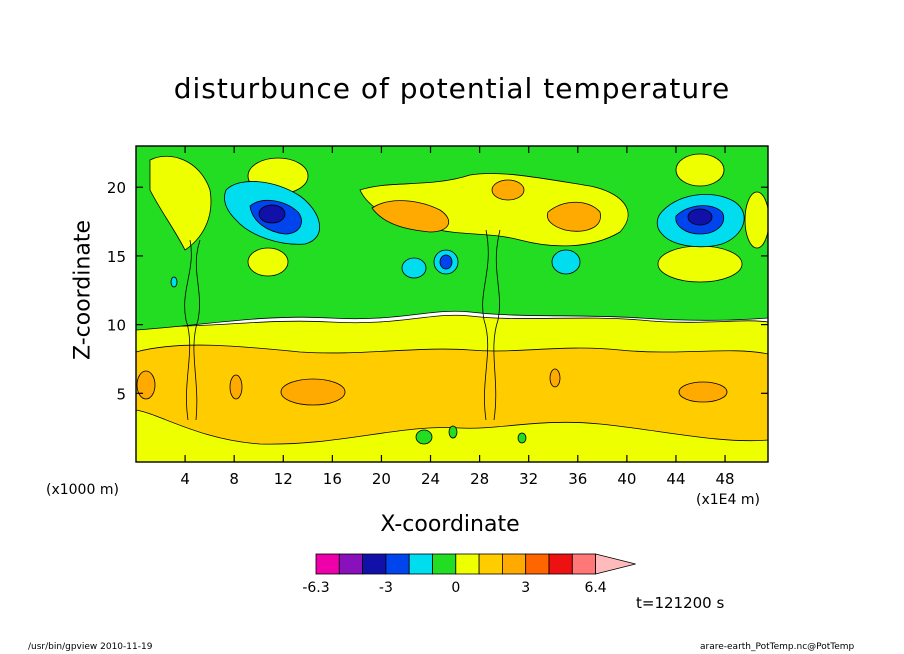 Image resolution: width=904 pixels, height=654 pixels. What do you see at coordinates (626, 479) in the screenshot?
I see `x-tick-label: 40` at bounding box center [626, 479].